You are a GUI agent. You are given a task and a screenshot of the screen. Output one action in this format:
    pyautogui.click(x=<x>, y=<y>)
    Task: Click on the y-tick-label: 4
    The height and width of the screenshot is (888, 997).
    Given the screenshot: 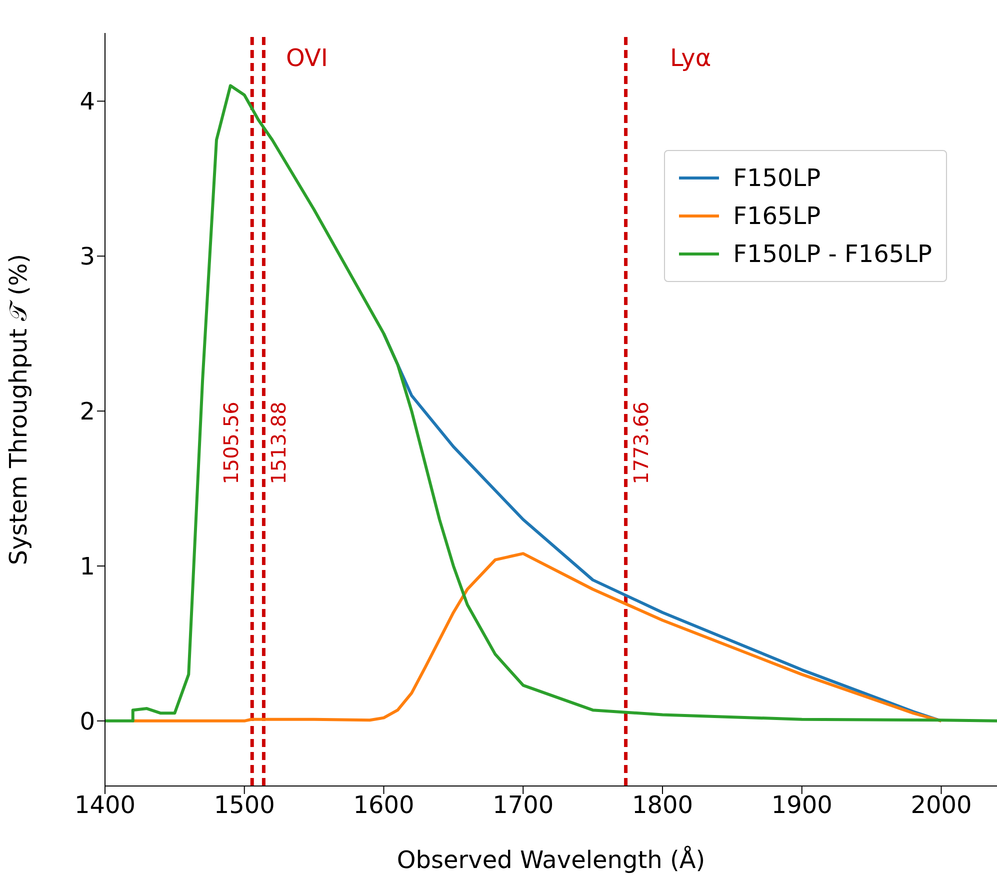 What is the action you would take?
    pyautogui.click(x=87, y=102)
    